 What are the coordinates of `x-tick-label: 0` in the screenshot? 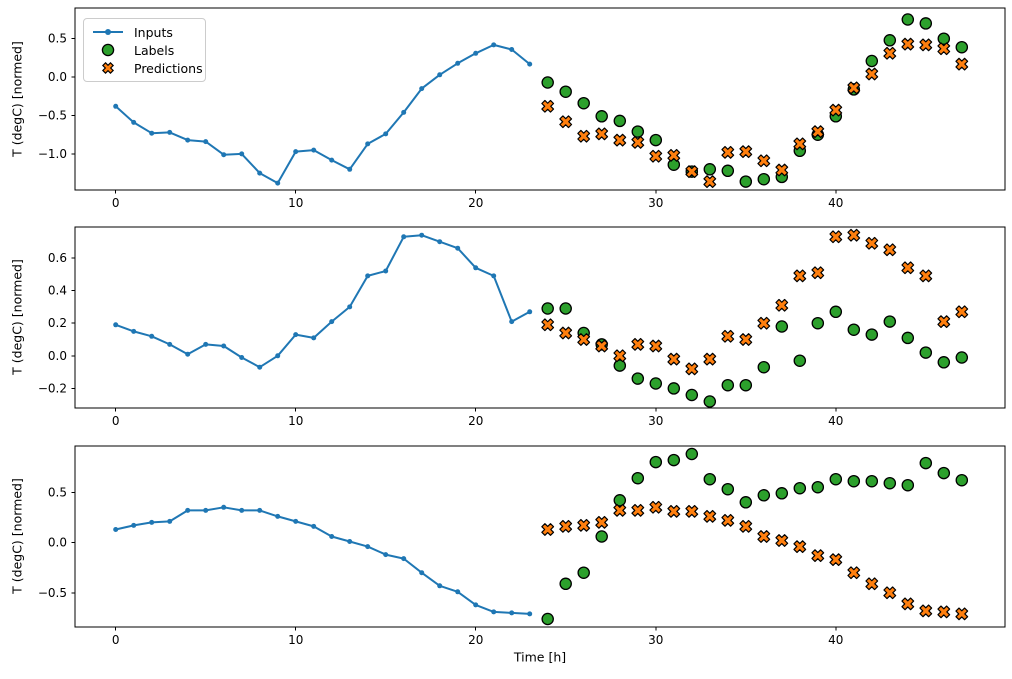 It's located at (116, 421).